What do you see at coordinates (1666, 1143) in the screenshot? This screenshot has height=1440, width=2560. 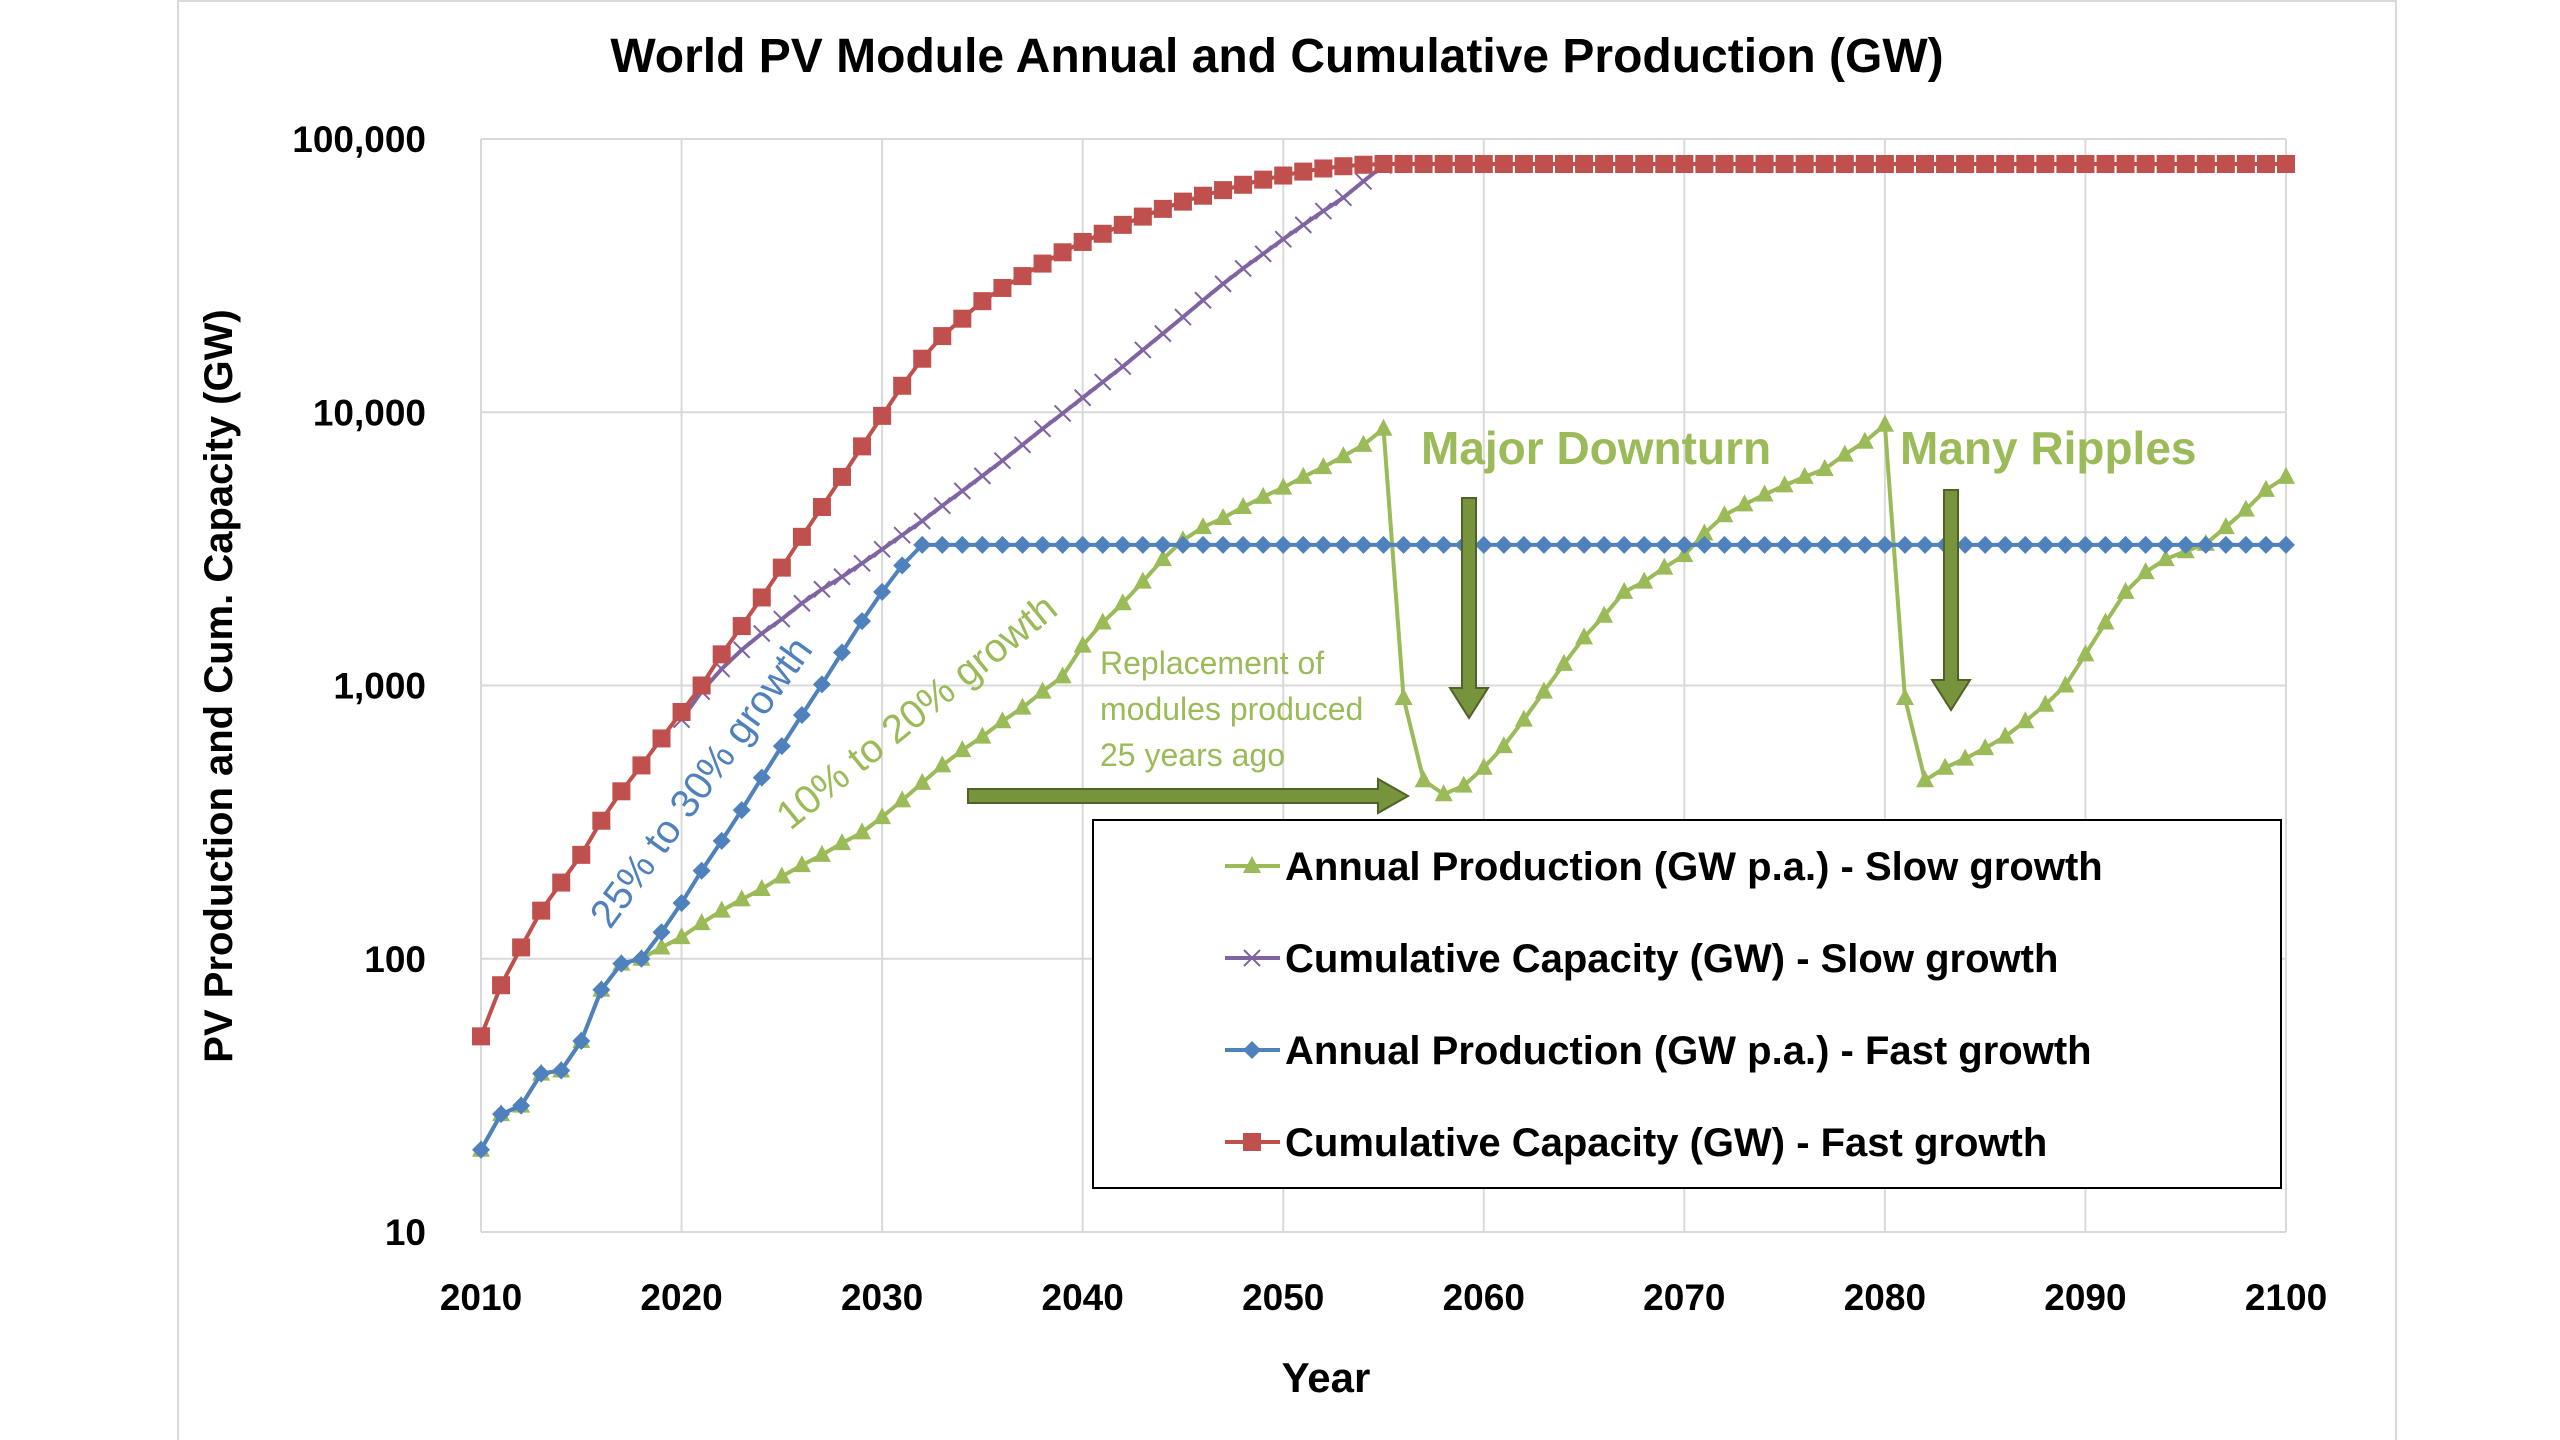 I see `legend-label: Cumulative Capacity (GW) - Fast growth` at bounding box center [1666, 1143].